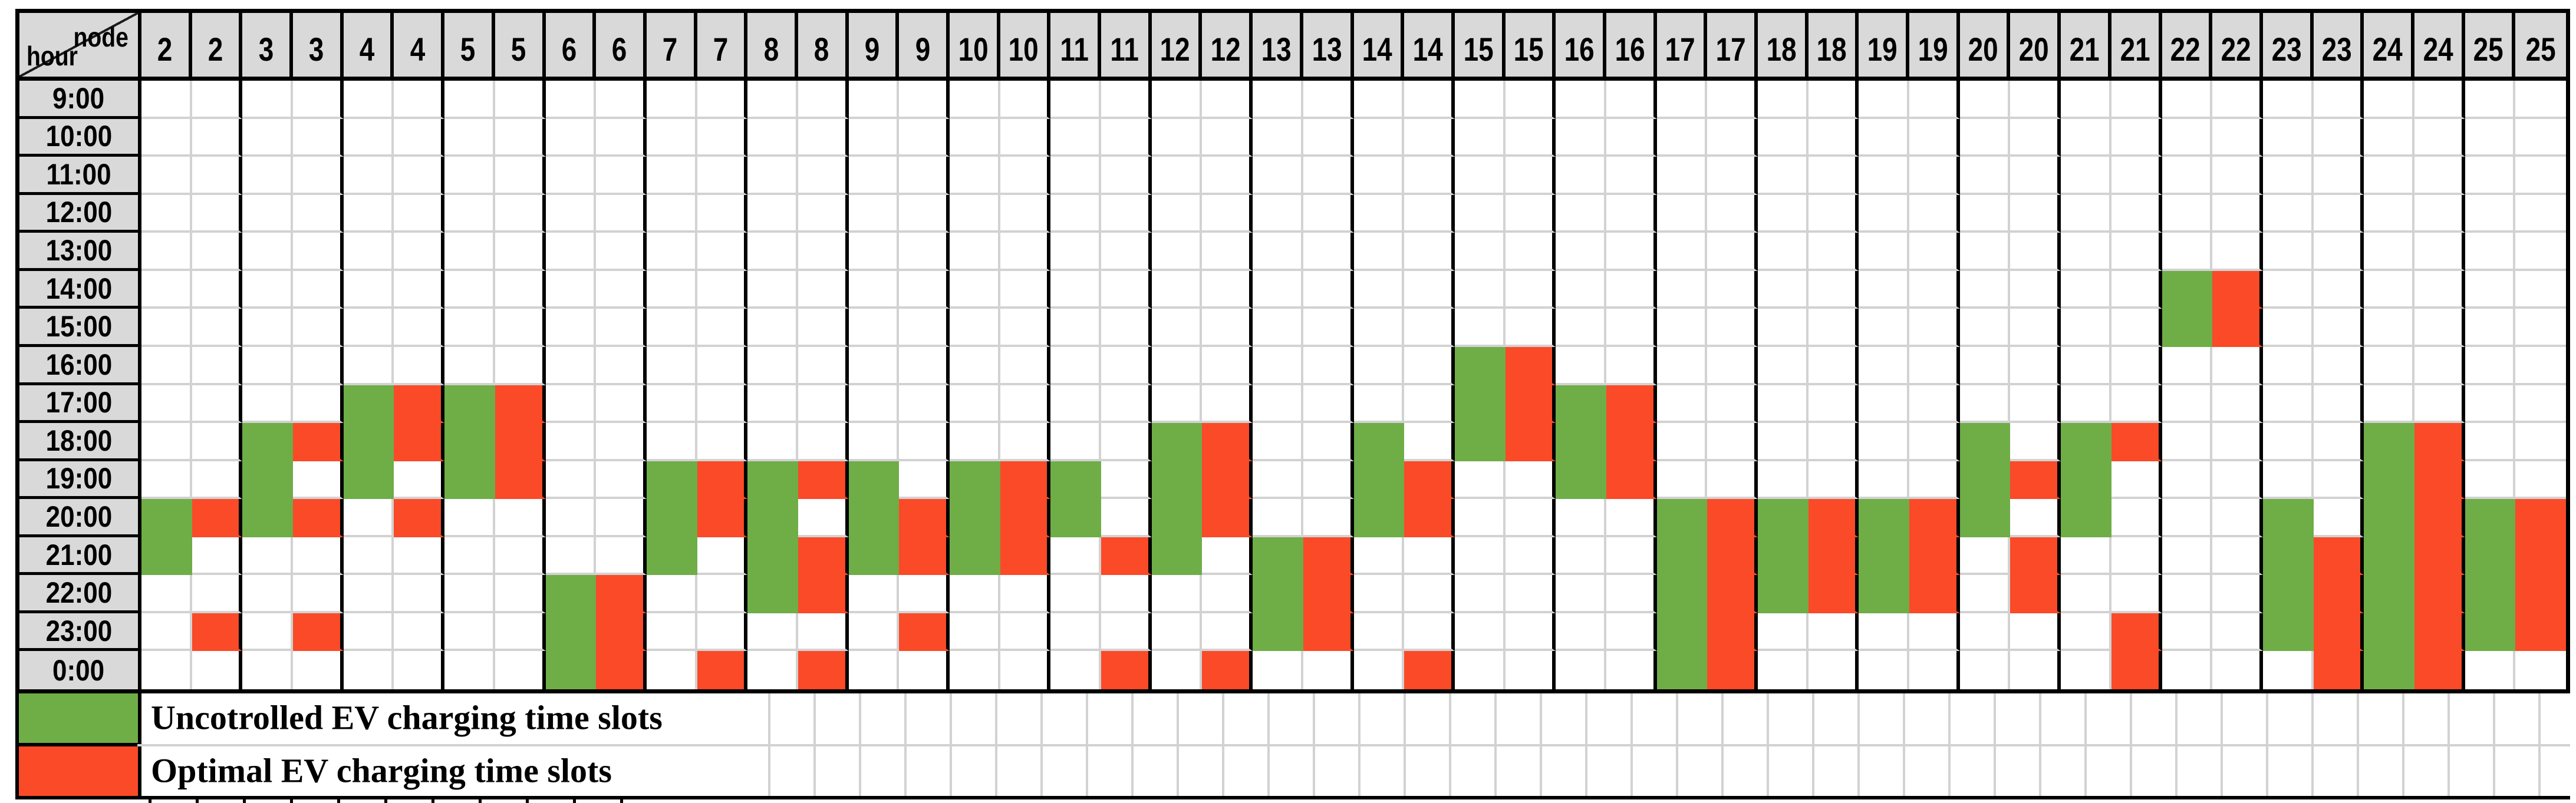 This screenshot has height=803, width=2576. I want to click on slot-node8-optimal-2000, so click(823, 518).